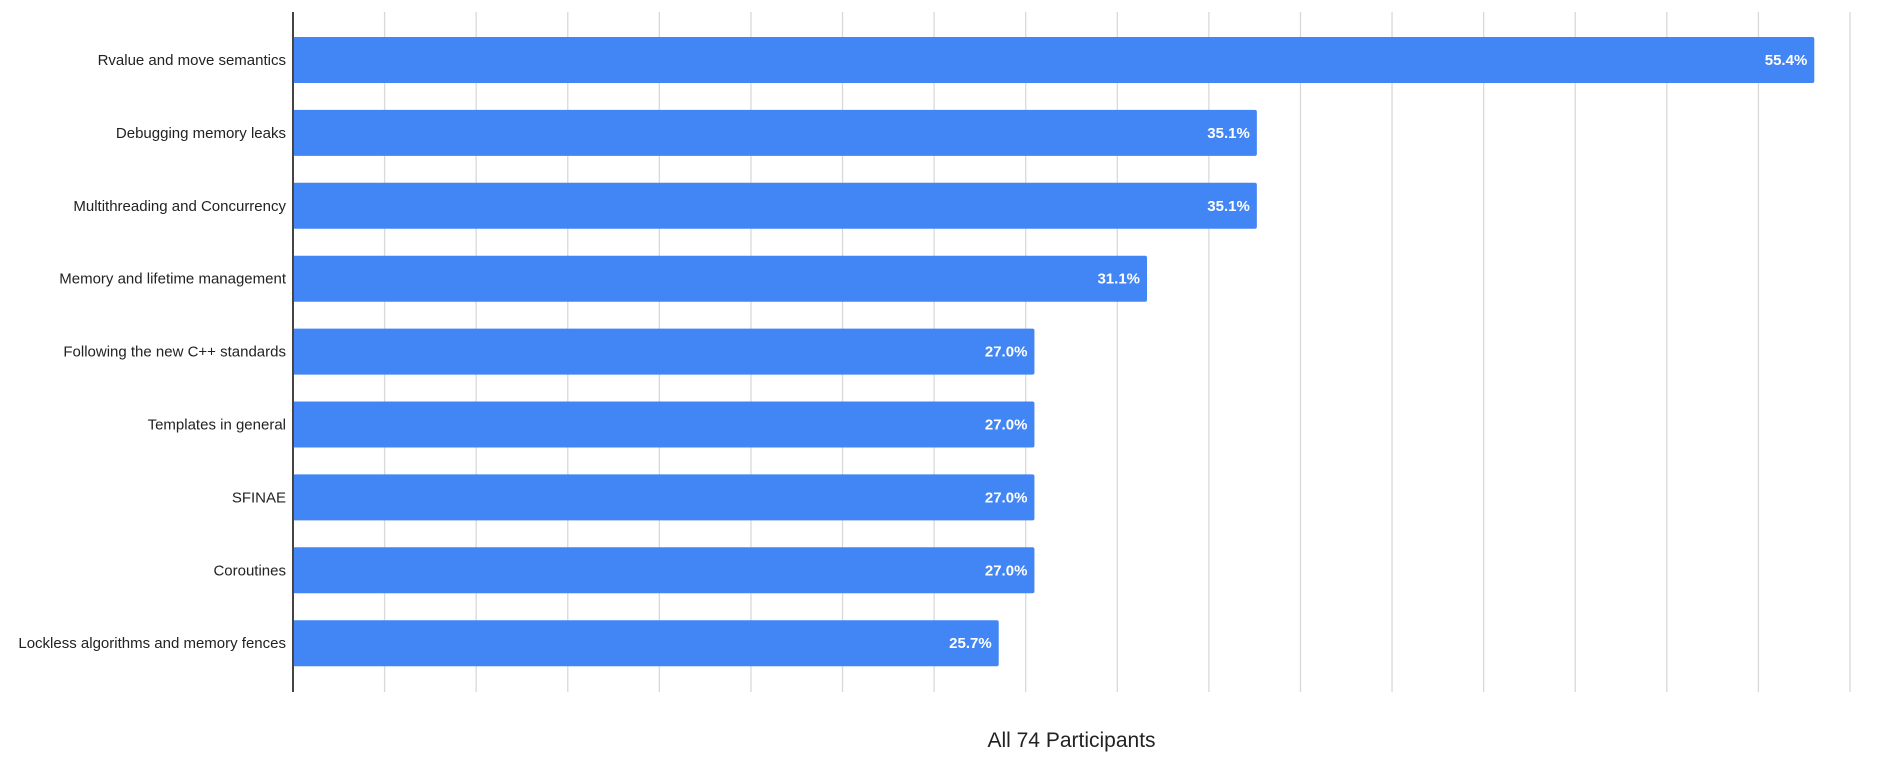 The height and width of the screenshot is (766, 1888). What do you see at coordinates (173, 279) in the screenshot?
I see `category-label: Memory and lifetime management` at bounding box center [173, 279].